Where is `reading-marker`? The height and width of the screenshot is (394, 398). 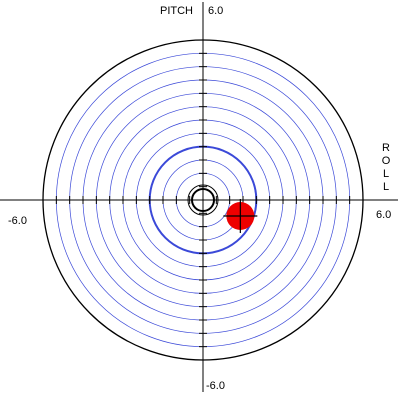
reading-marker is located at coordinates (240, 216).